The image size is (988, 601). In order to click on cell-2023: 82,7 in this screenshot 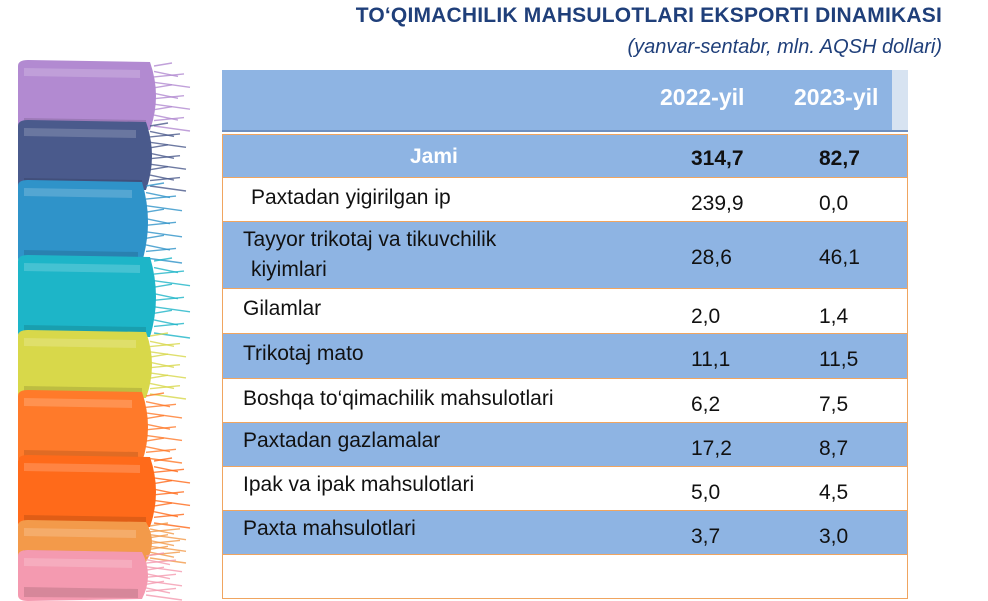, I will do `click(839, 158)`.